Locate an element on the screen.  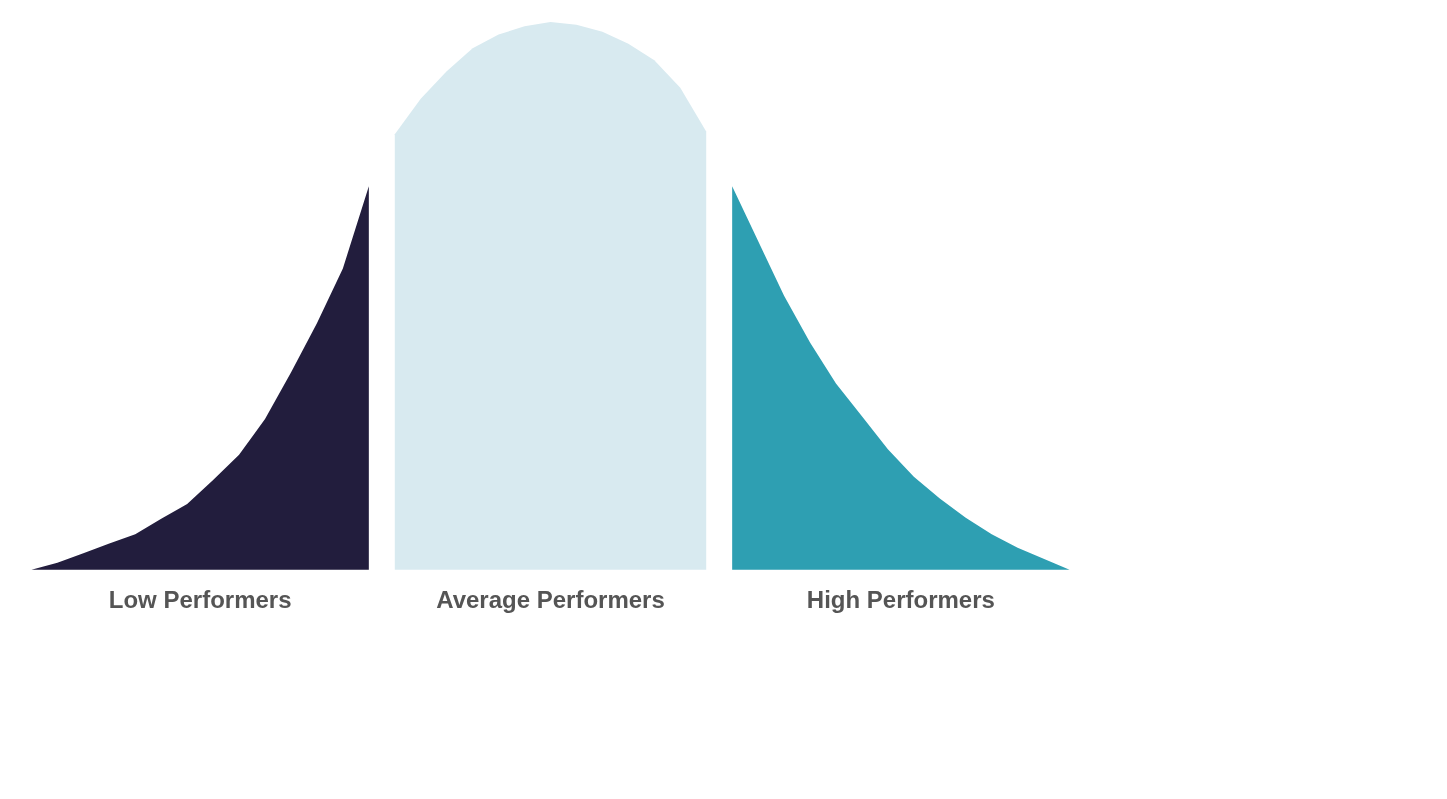
series-label: High Performers is located at coordinates (900, 600).